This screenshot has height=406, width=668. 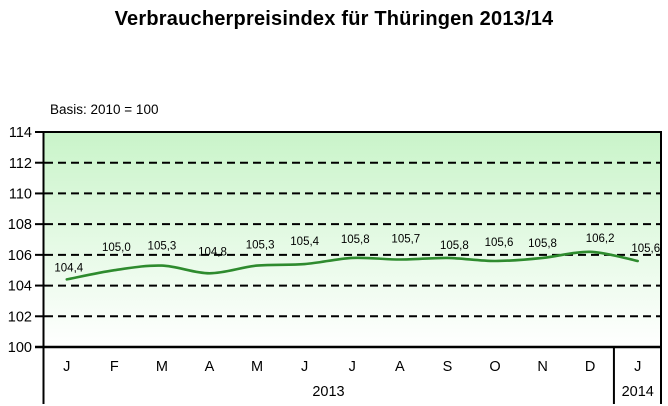 I want to click on y-axis-tick-label: 108, so click(x=20, y=225).